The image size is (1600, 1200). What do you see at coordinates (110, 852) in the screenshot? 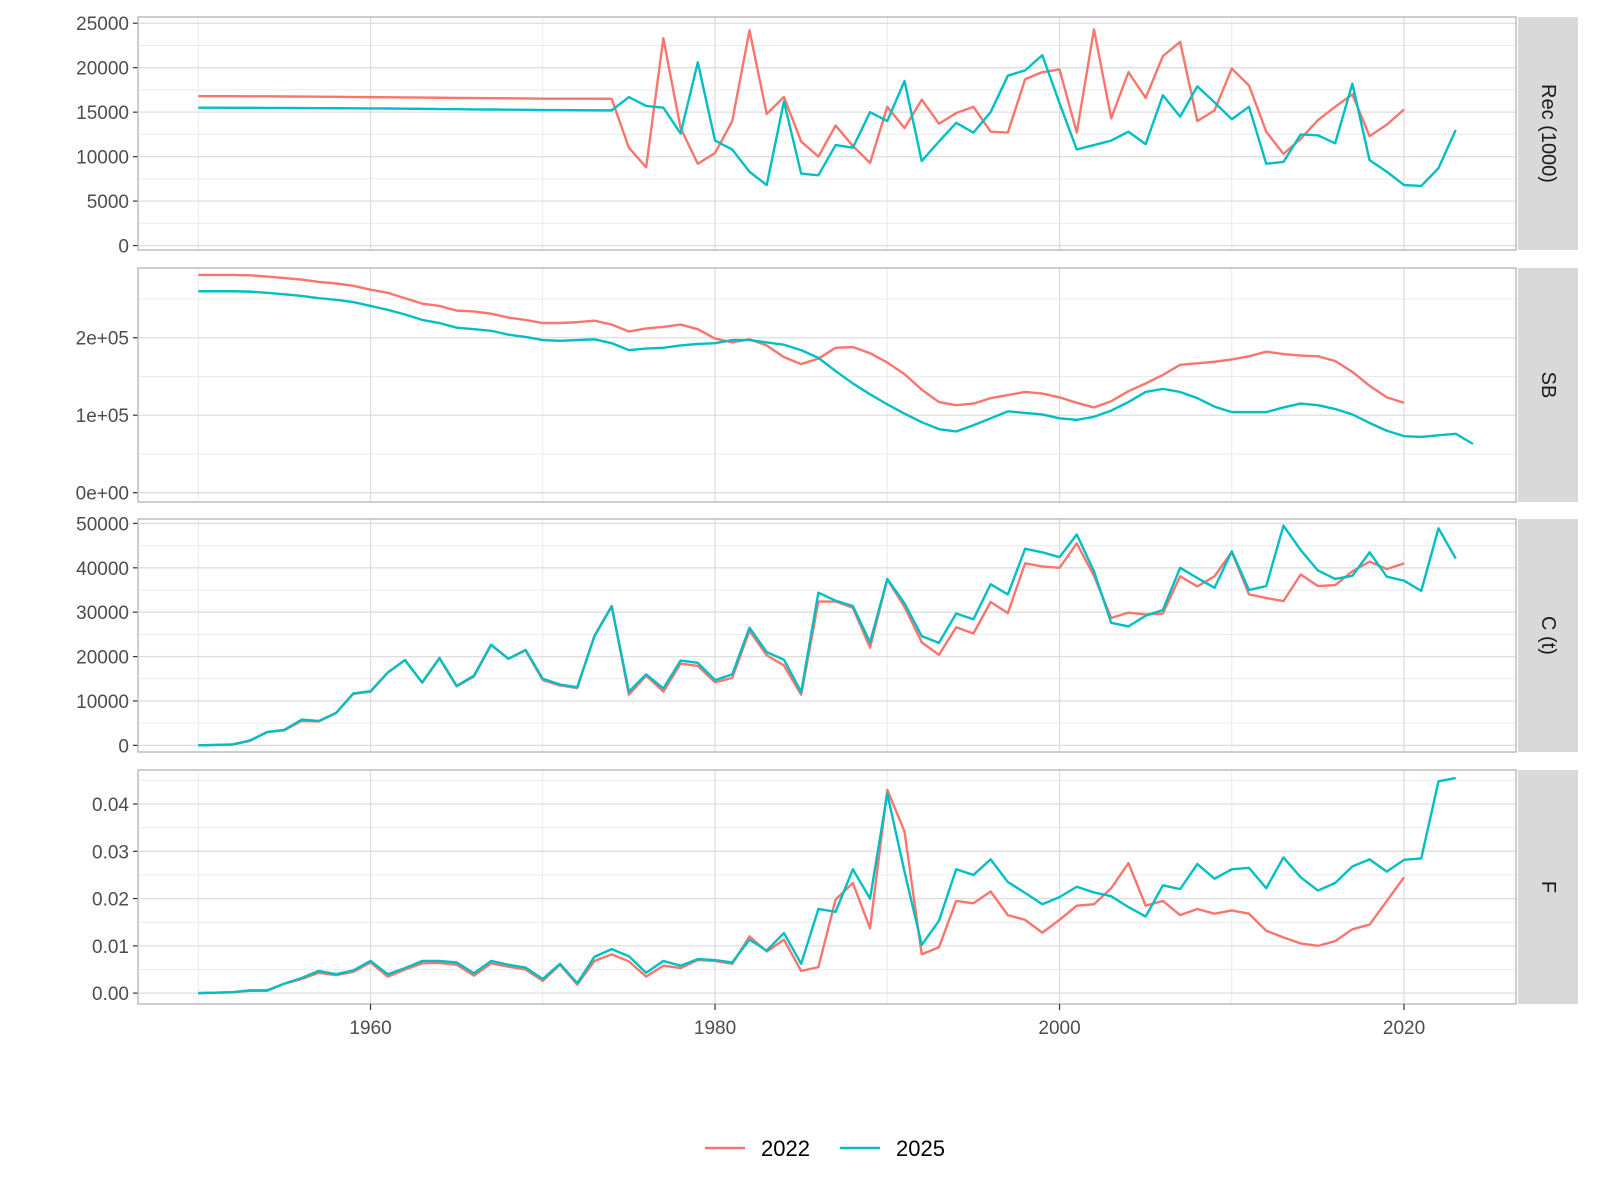
I see `y-tick-label: 0.03` at bounding box center [110, 852].